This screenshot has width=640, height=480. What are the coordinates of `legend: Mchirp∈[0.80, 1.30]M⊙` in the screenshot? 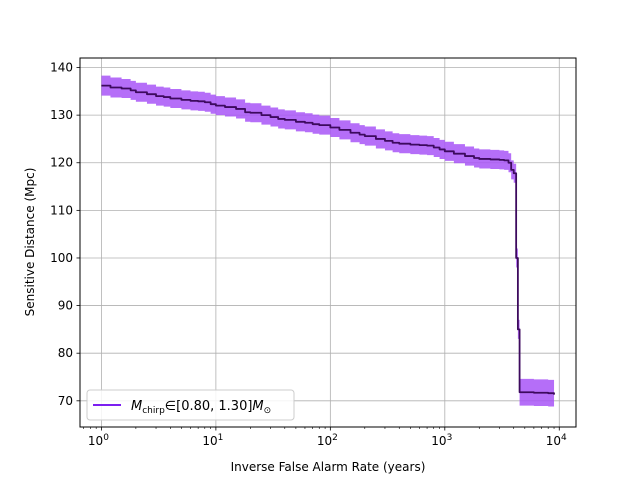 It's located at (190, 405).